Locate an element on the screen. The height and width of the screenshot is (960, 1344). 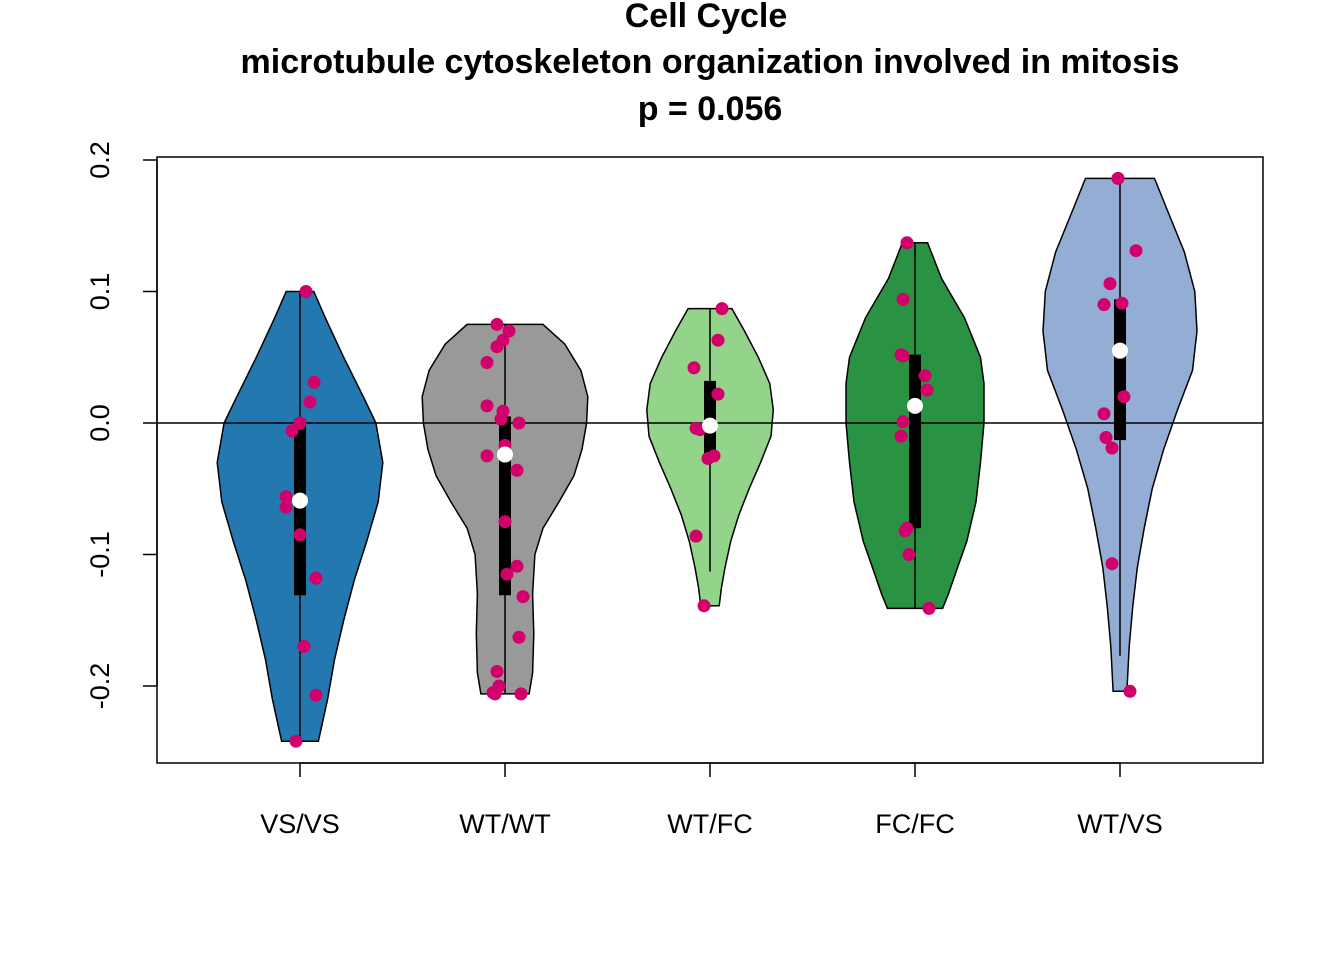
median-marker-wt-fc is located at coordinates (710, 425).